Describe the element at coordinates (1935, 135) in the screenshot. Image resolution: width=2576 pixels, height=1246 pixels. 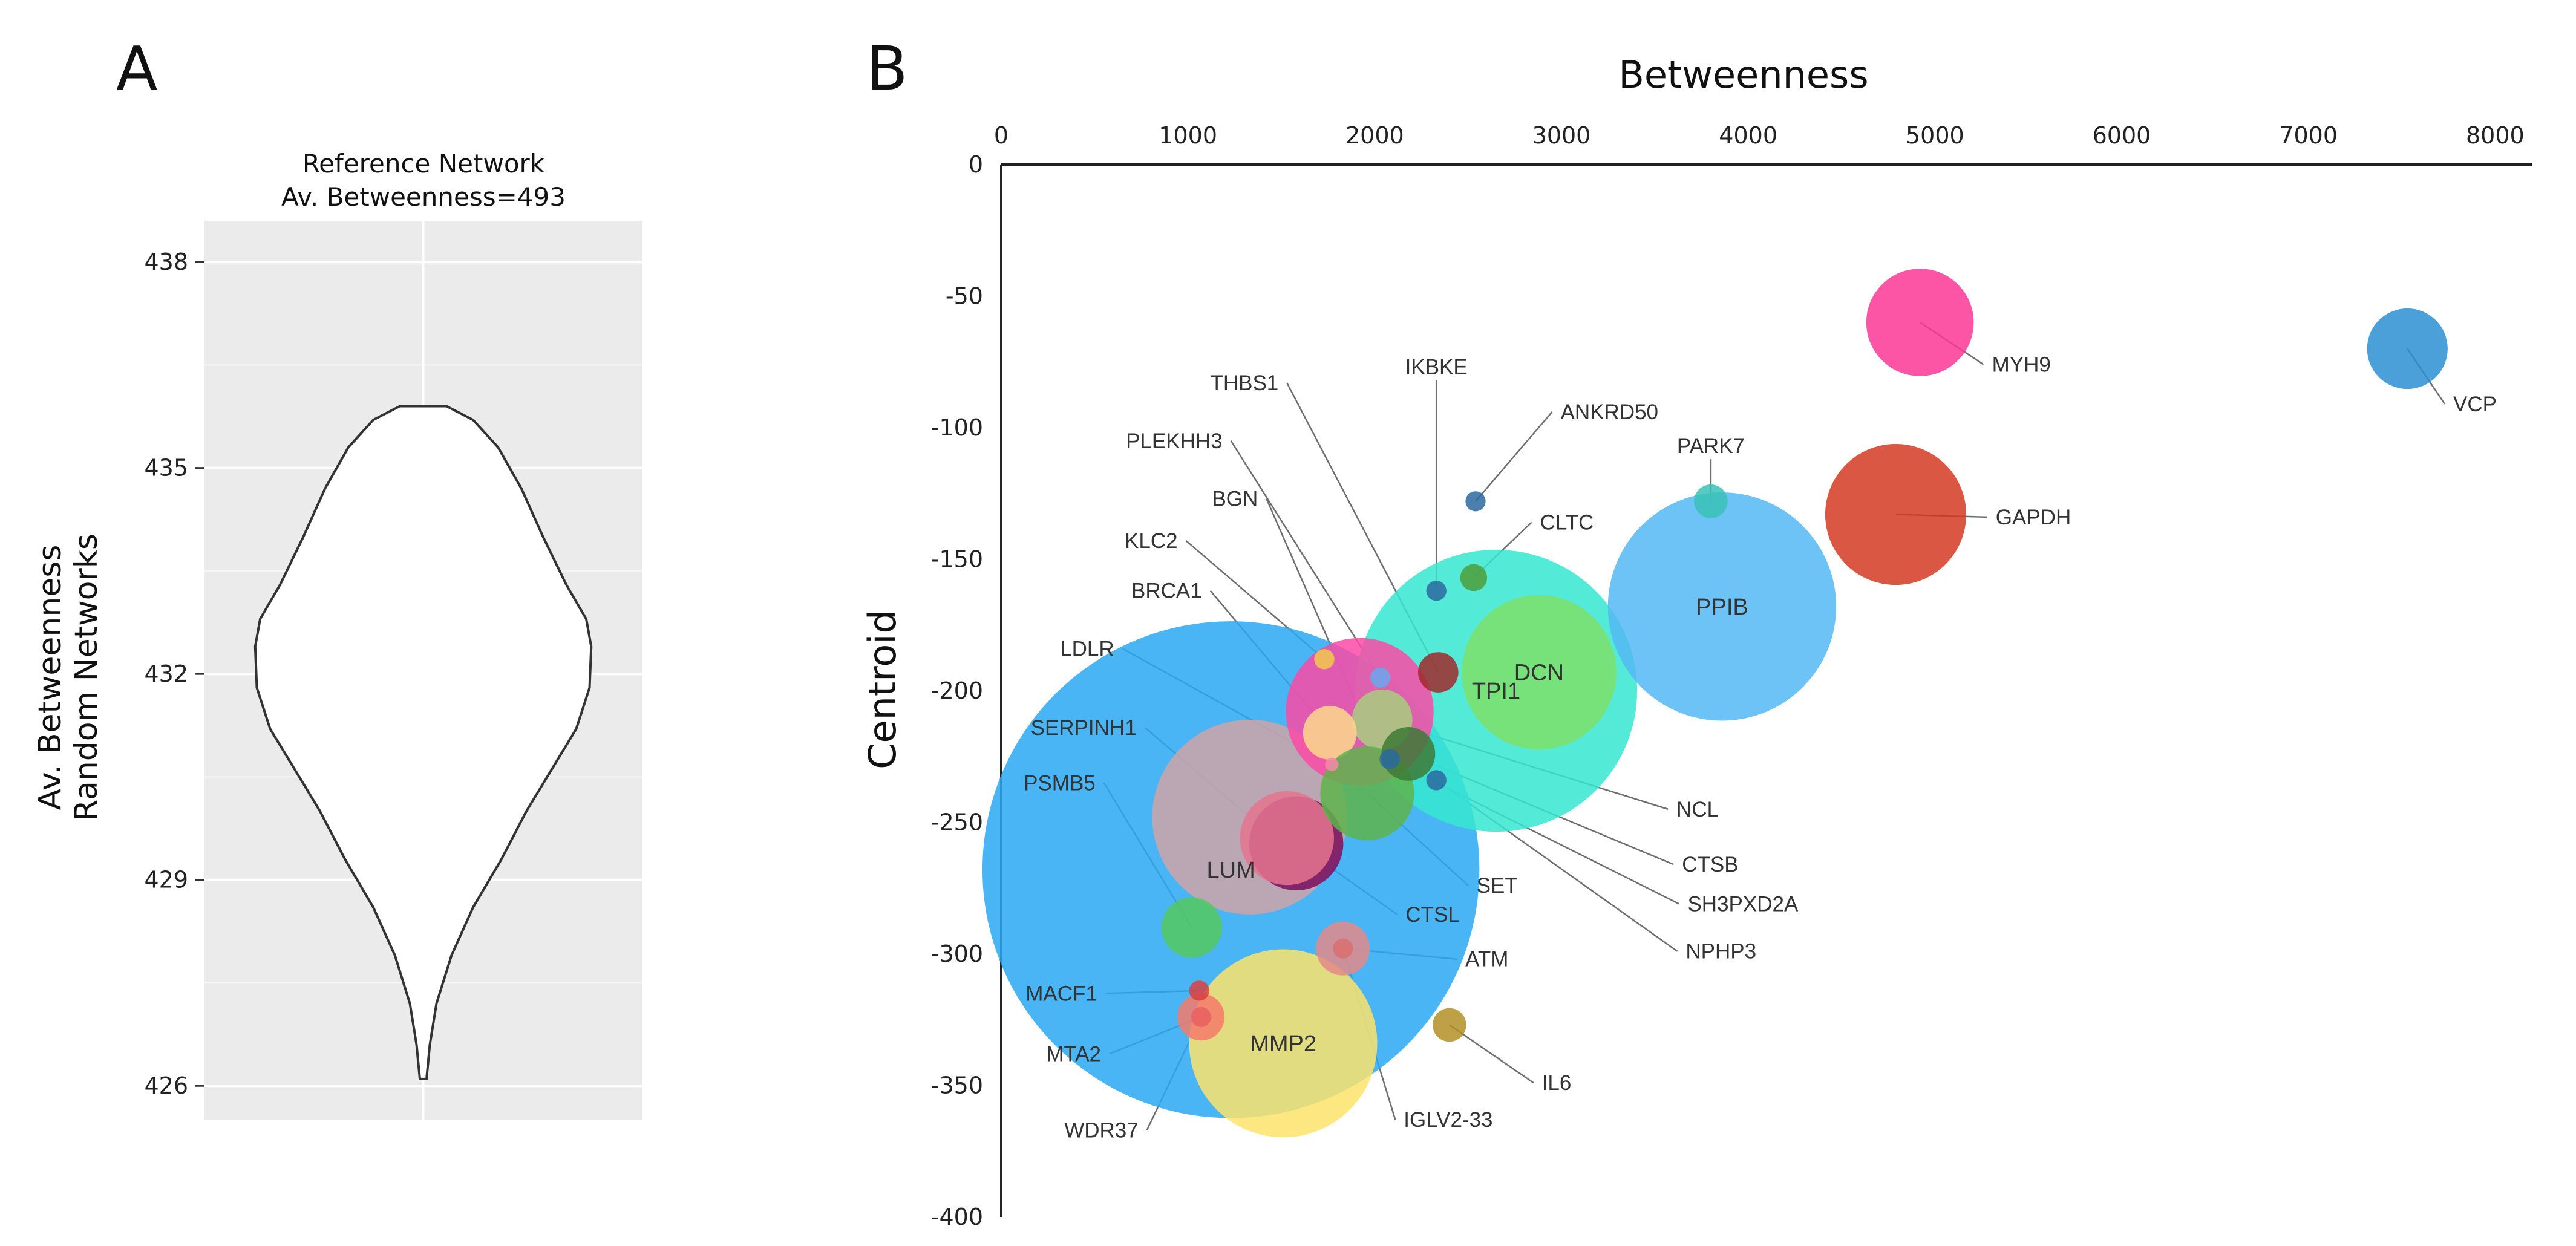
I see `scatter-xtick-label: 5000` at that location.